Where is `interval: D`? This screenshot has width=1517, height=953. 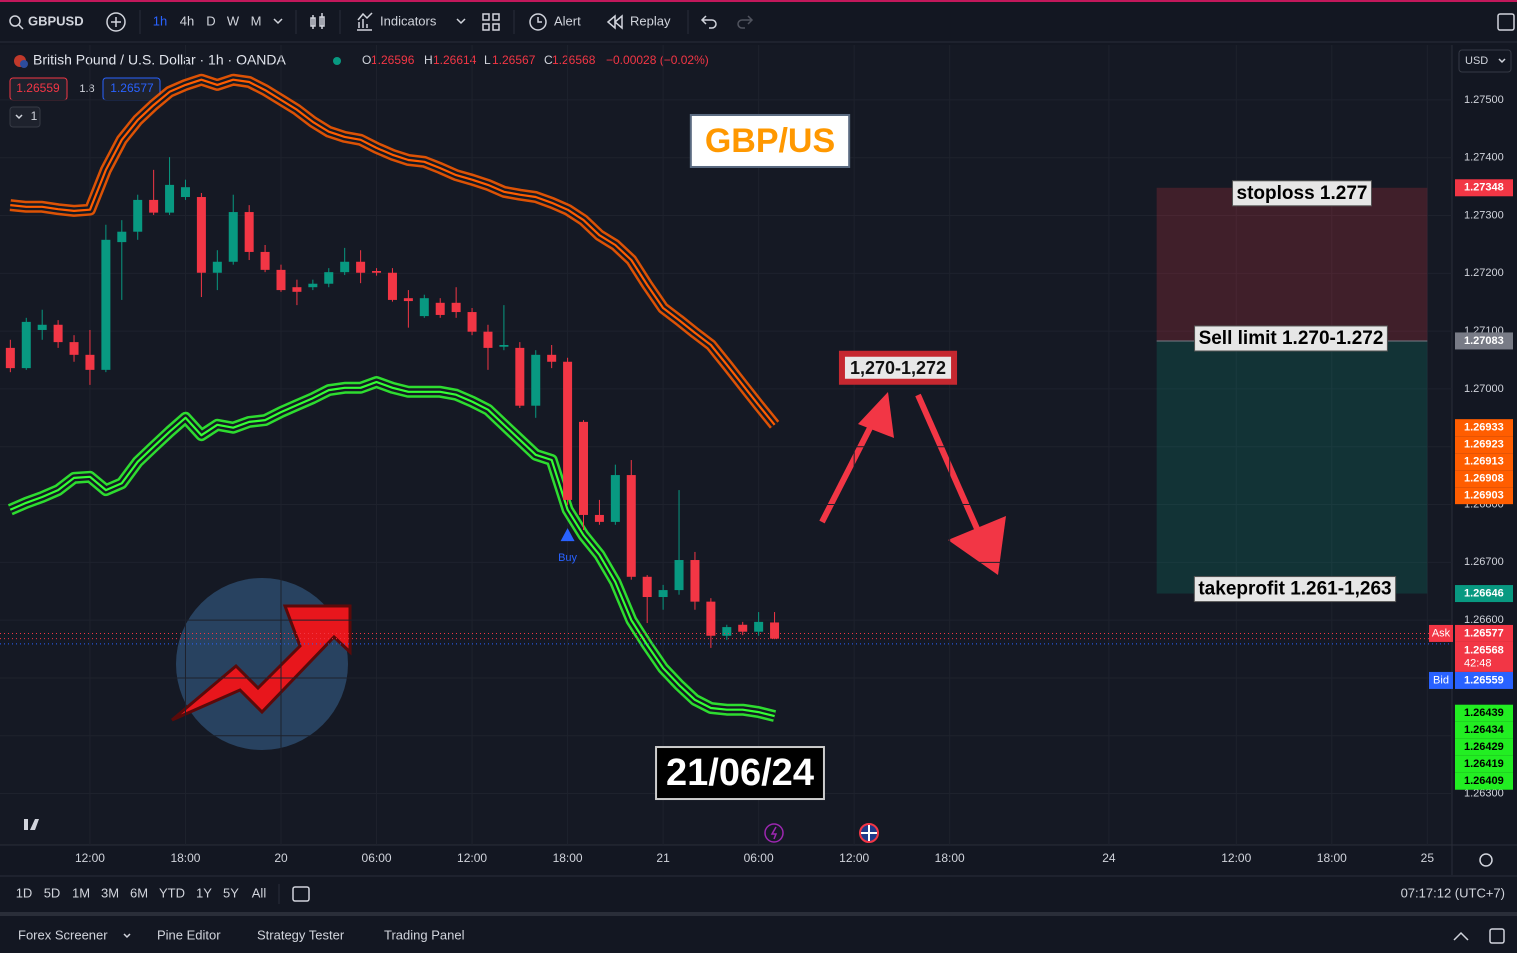 interval: D is located at coordinates (210, 20).